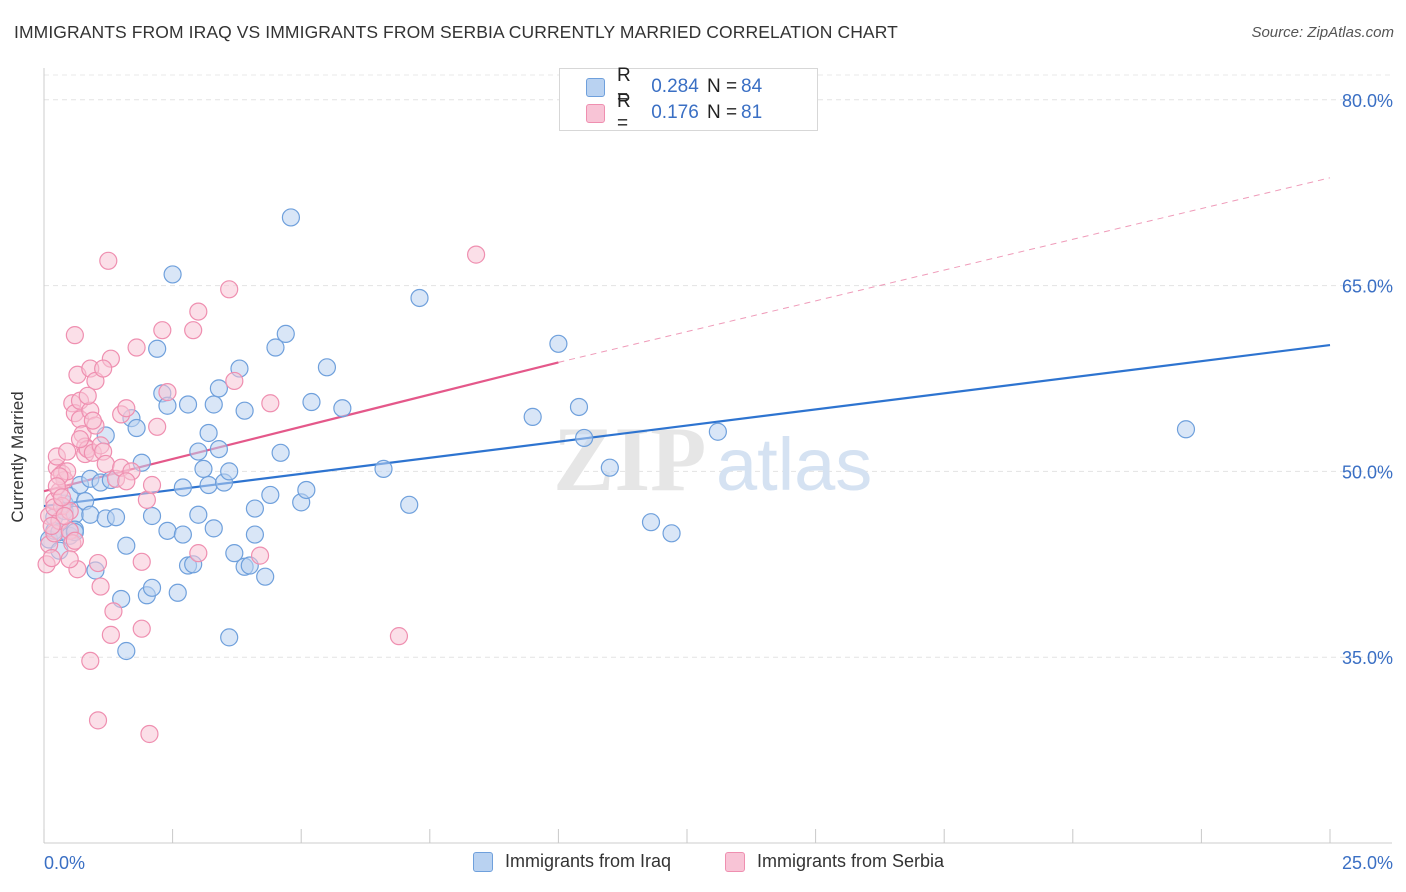 This screenshot has height=892, width=1406. Describe the element at coordinates (629, 459) in the screenshot. I see `watermark-zip: ZIP` at that location.